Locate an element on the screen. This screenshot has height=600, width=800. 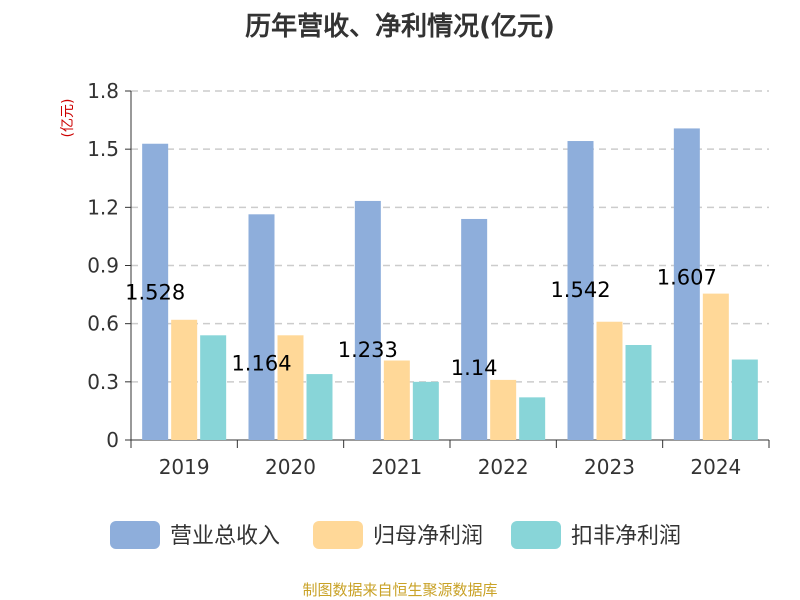
legend-label: 扣非净利润 is located at coordinates (626, 536).